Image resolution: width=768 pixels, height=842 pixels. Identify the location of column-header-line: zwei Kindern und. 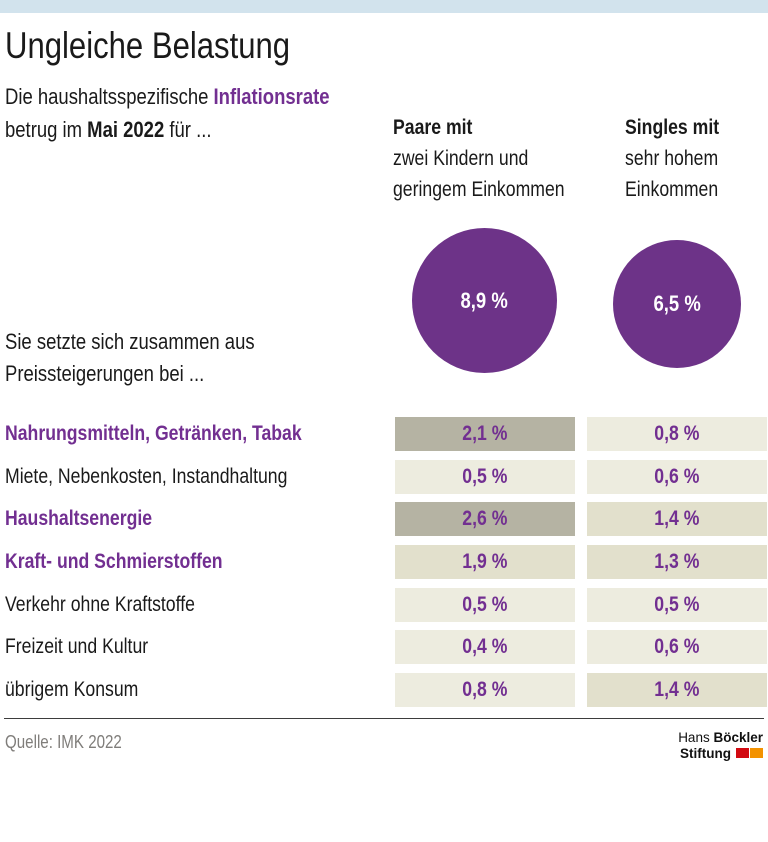
(461, 158).